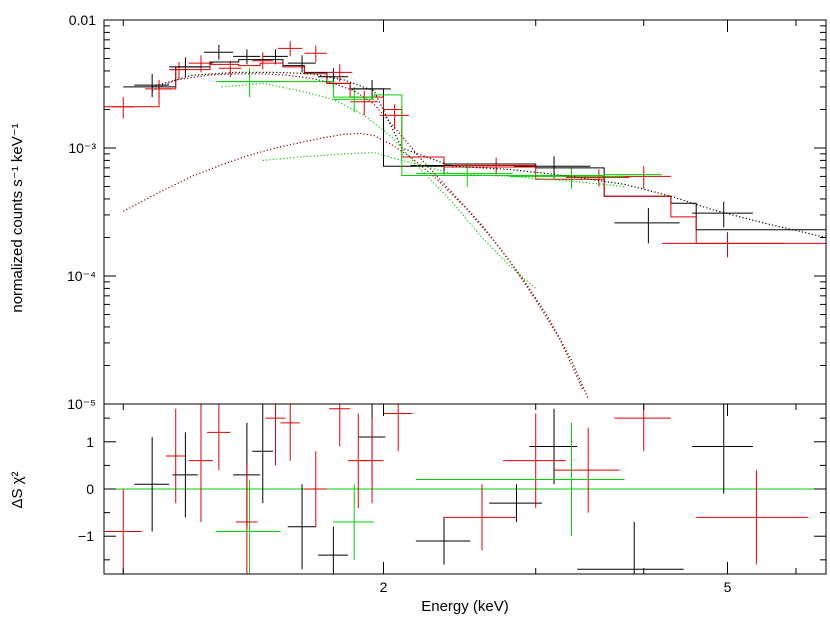 The width and height of the screenshot is (830, 620). What do you see at coordinates (384, 587) in the screenshot?
I see `x-tick-label: 2` at bounding box center [384, 587].